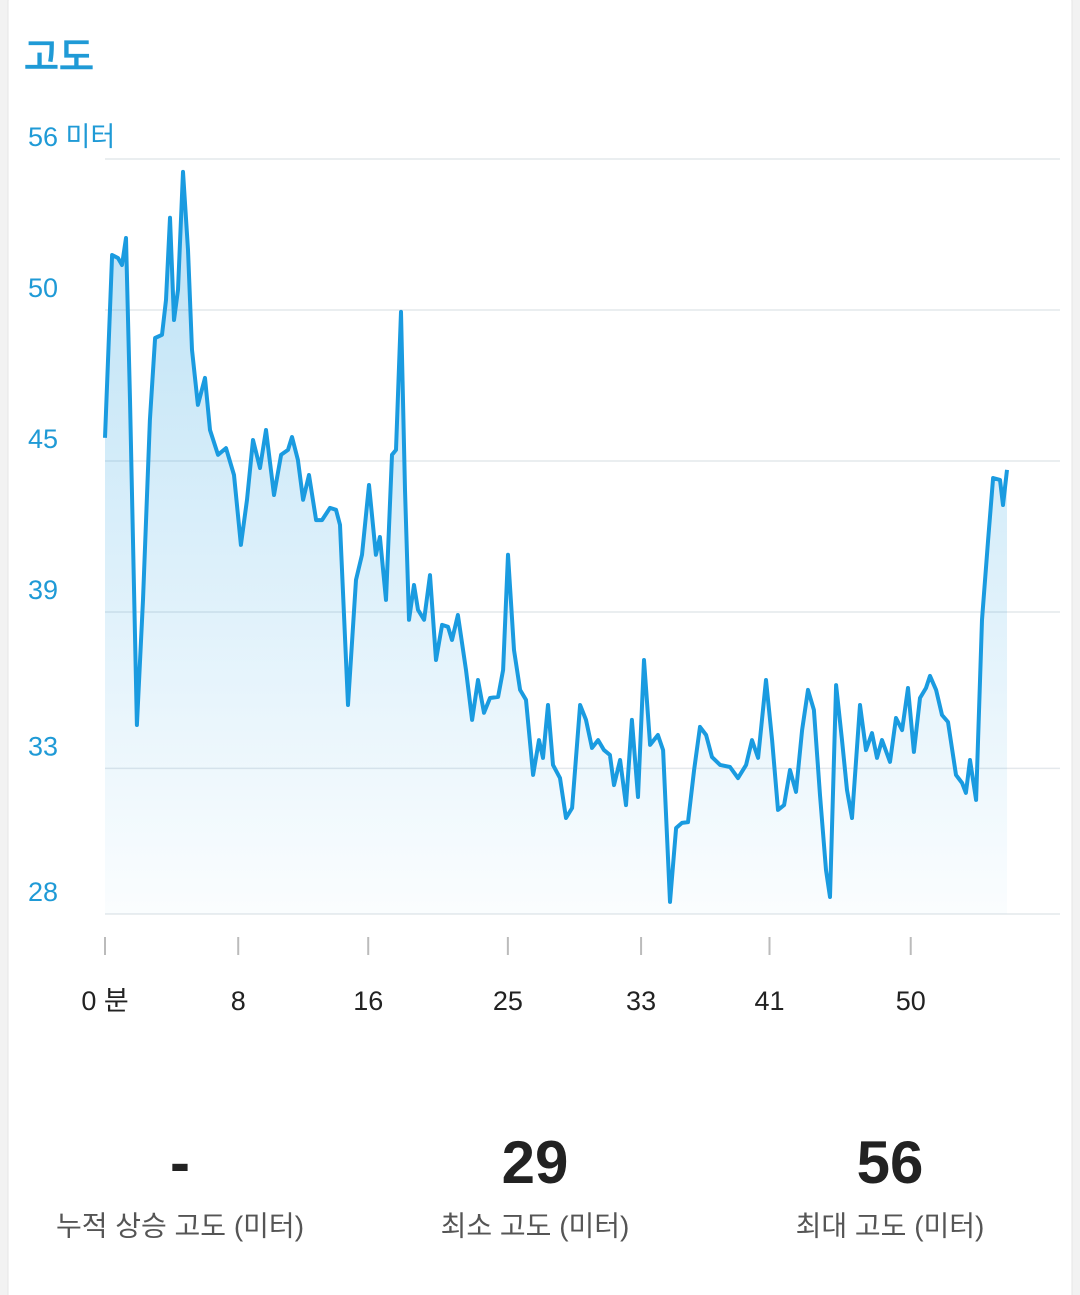 Image resolution: width=1080 pixels, height=1295 pixels. What do you see at coordinates (368, 1001) in the screenshot?
I see `x-tick-label: 16` at bounding box center [368, 1001].